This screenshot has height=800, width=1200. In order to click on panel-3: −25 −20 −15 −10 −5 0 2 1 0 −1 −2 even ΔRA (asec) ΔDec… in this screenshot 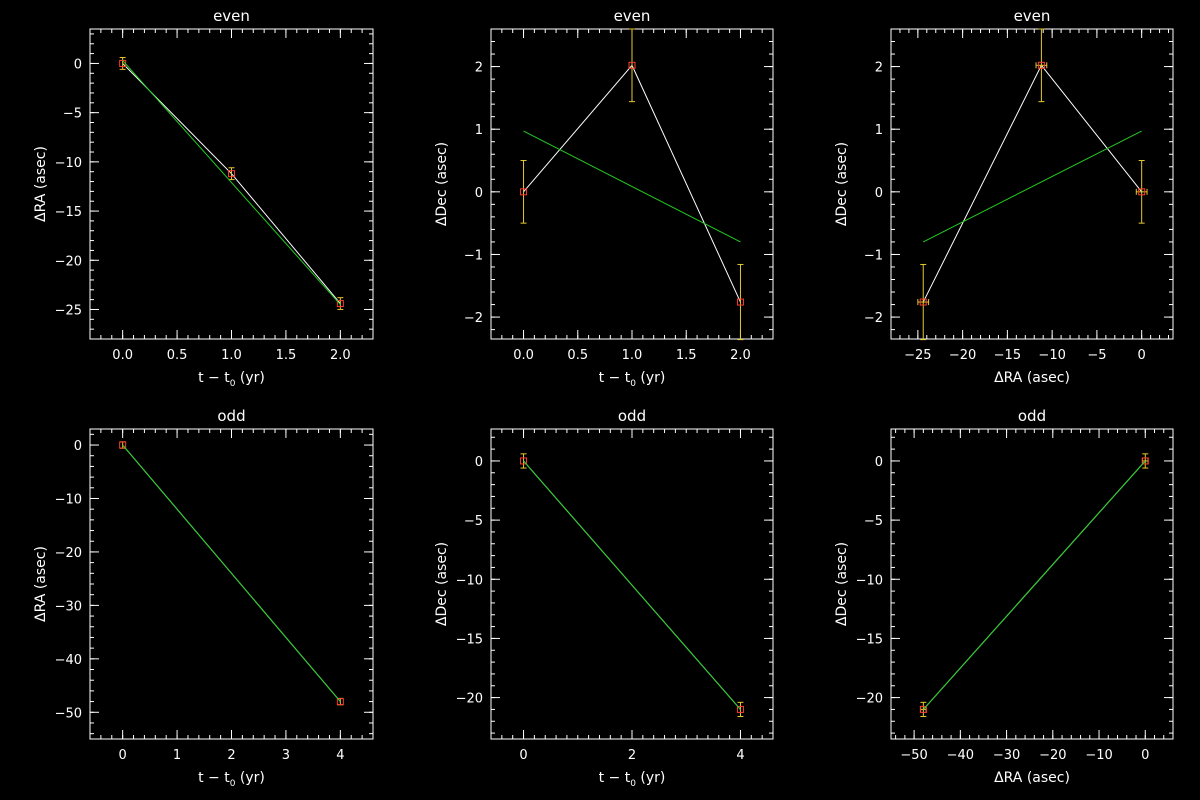, I will do `click(1004, 196)`.